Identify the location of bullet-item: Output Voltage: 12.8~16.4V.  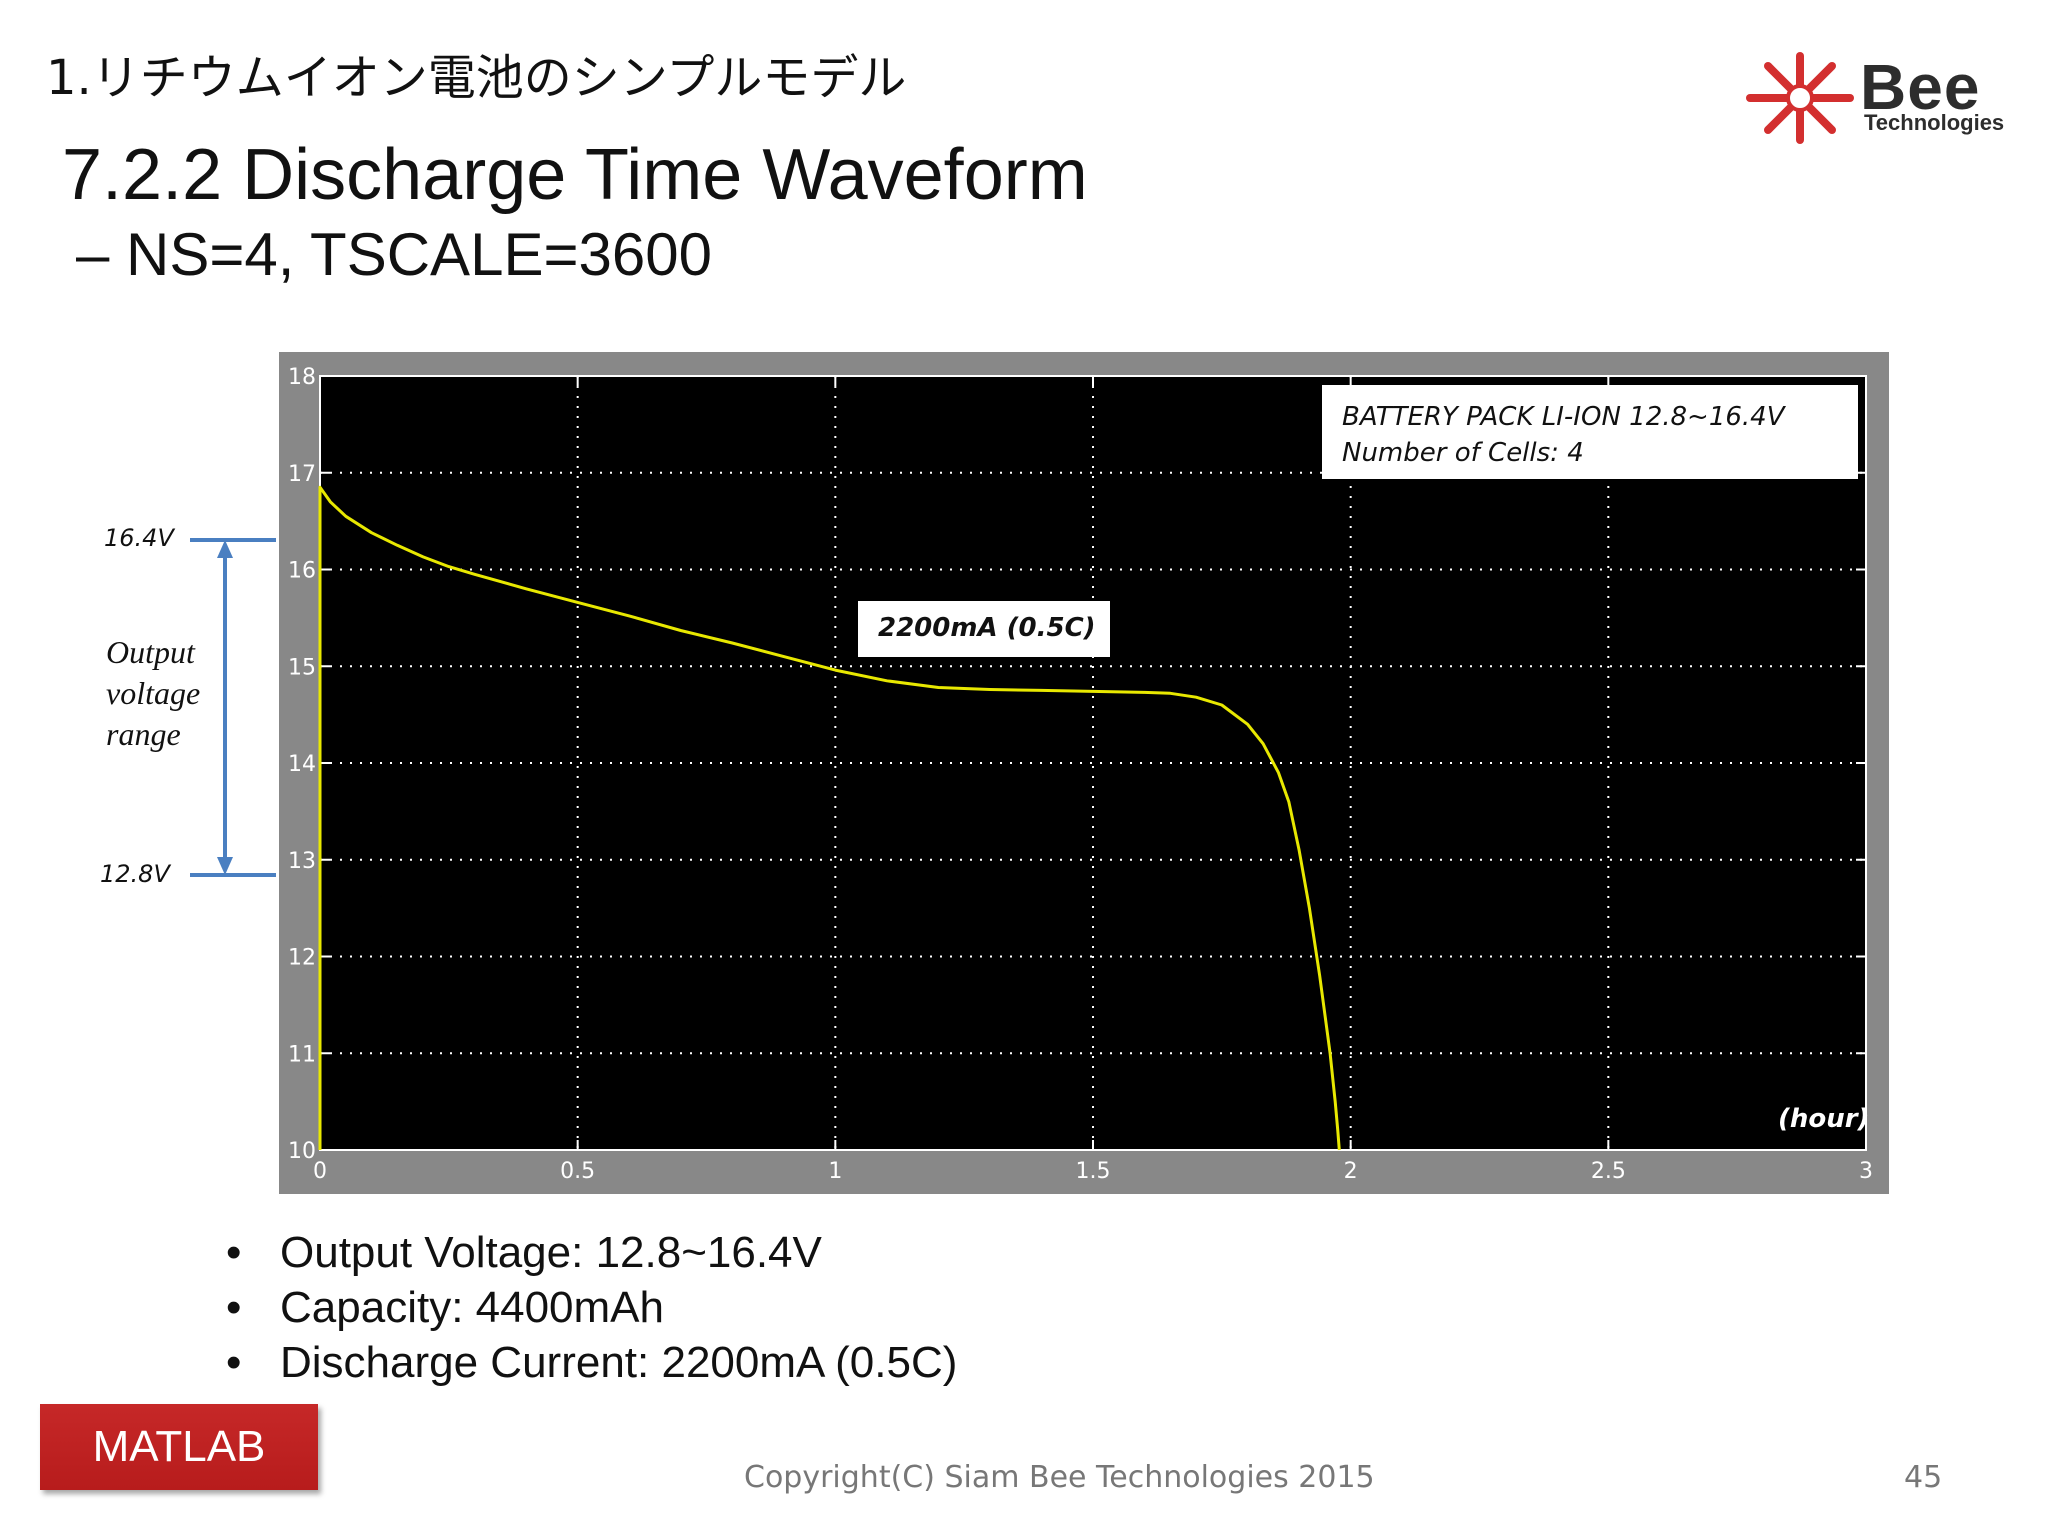
(588, 1252).